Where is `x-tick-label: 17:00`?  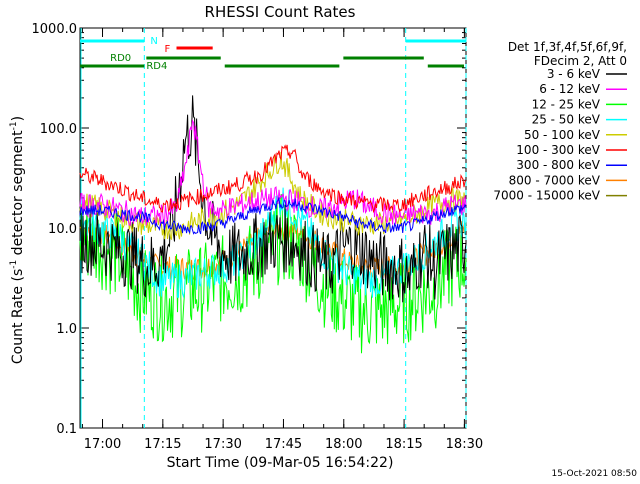 x-tick-label: 17:00 is located at coordinates (102, 444).